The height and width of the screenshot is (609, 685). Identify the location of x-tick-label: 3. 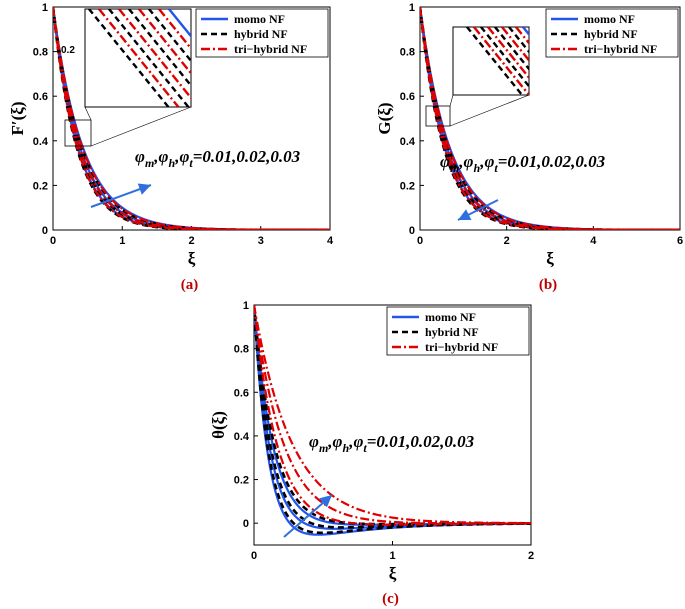
(261, 241).